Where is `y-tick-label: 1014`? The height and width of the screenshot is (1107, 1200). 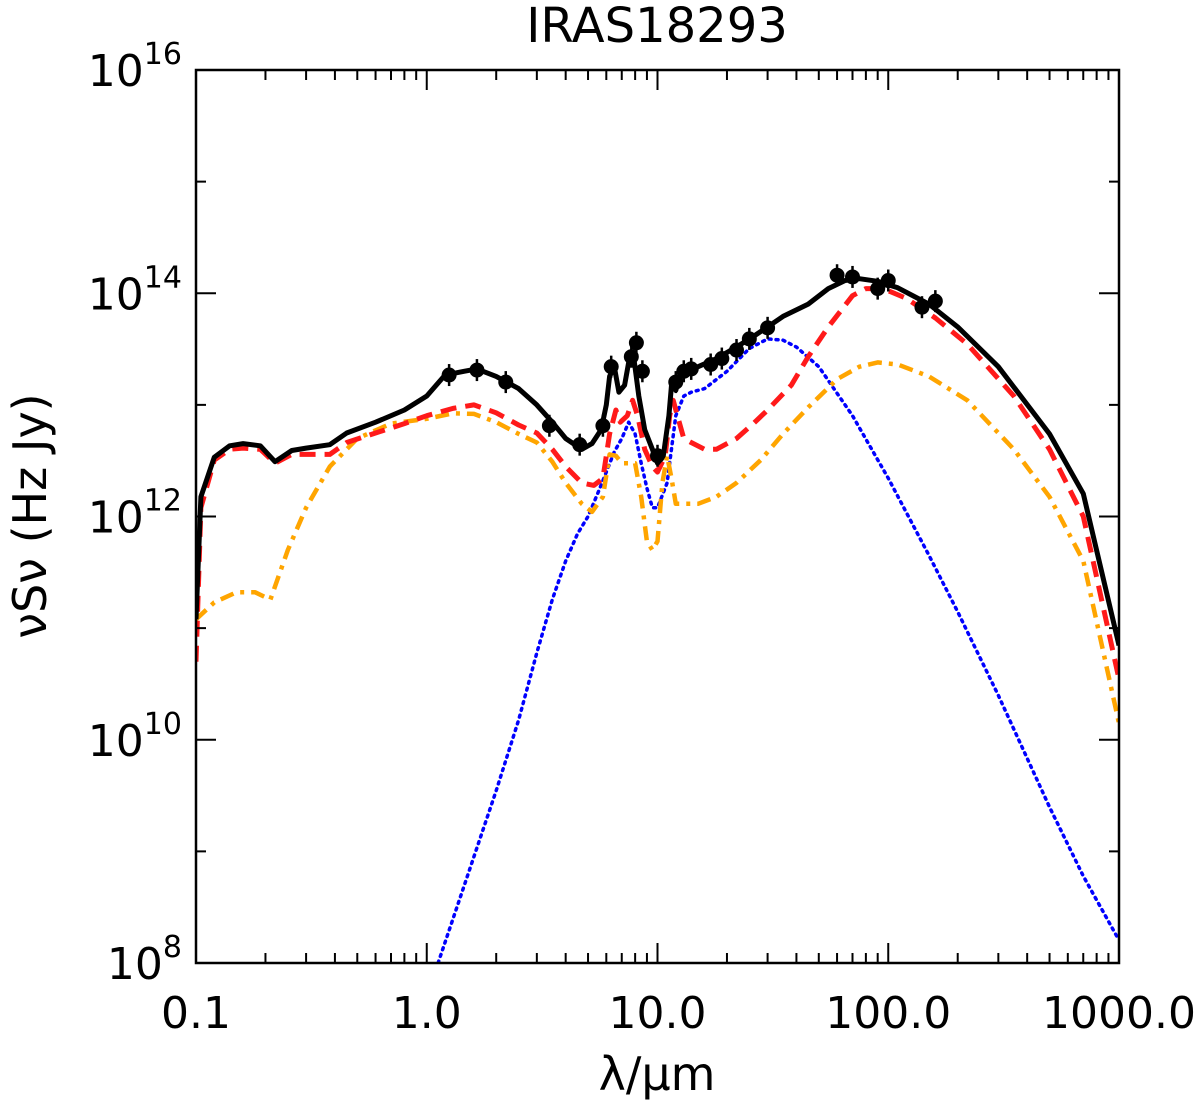 y-tick-label: 1014 is located at coordinates (135, 290).